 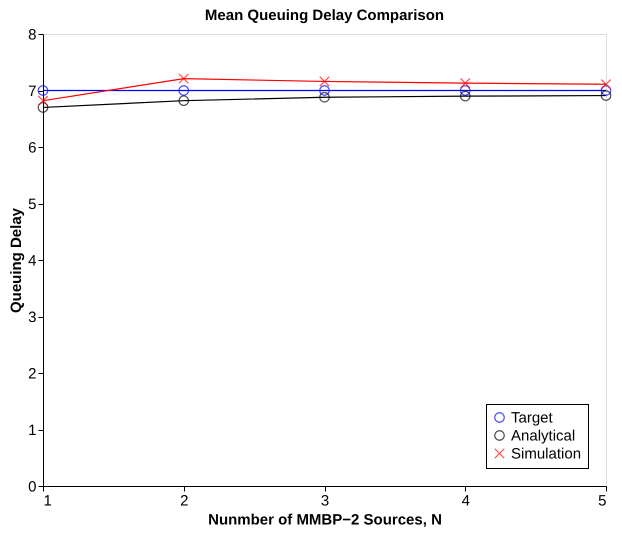 What do you see at coordinates (32, 91) in the screenshot?
I see `y-tick-label: 7` at bounding box center [32, 91].